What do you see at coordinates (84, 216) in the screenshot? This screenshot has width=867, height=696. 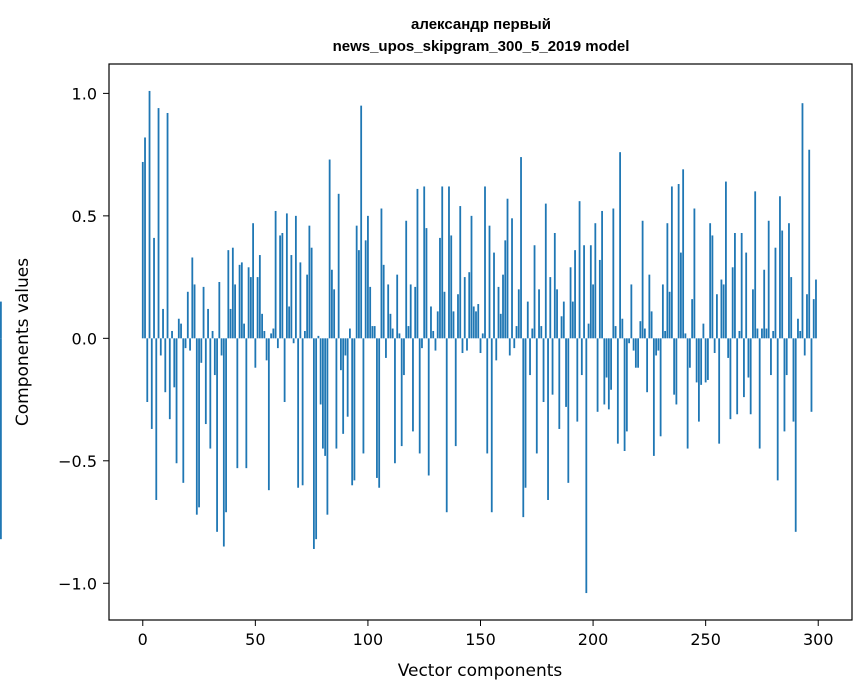 I see `y-tick-label: 0.5` at bounding box center [84, 216].